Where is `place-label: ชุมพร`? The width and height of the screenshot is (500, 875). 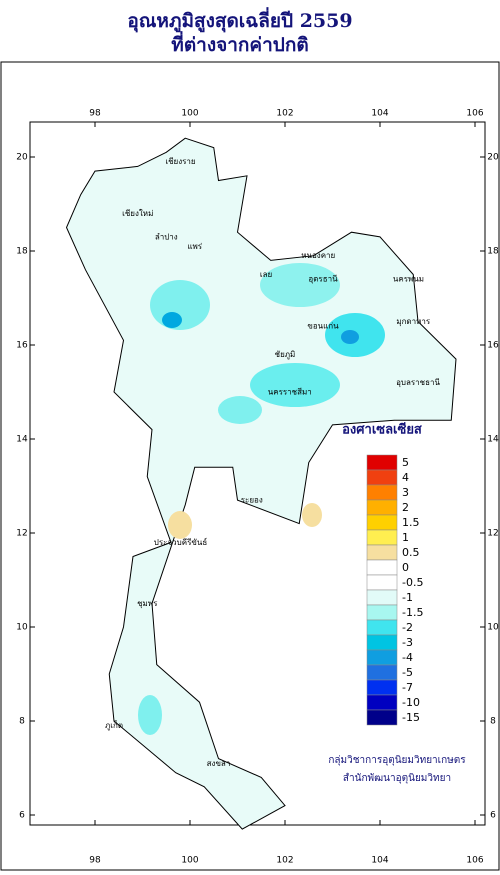
place-label: ชุมพร is located at coordinates (147, 603).